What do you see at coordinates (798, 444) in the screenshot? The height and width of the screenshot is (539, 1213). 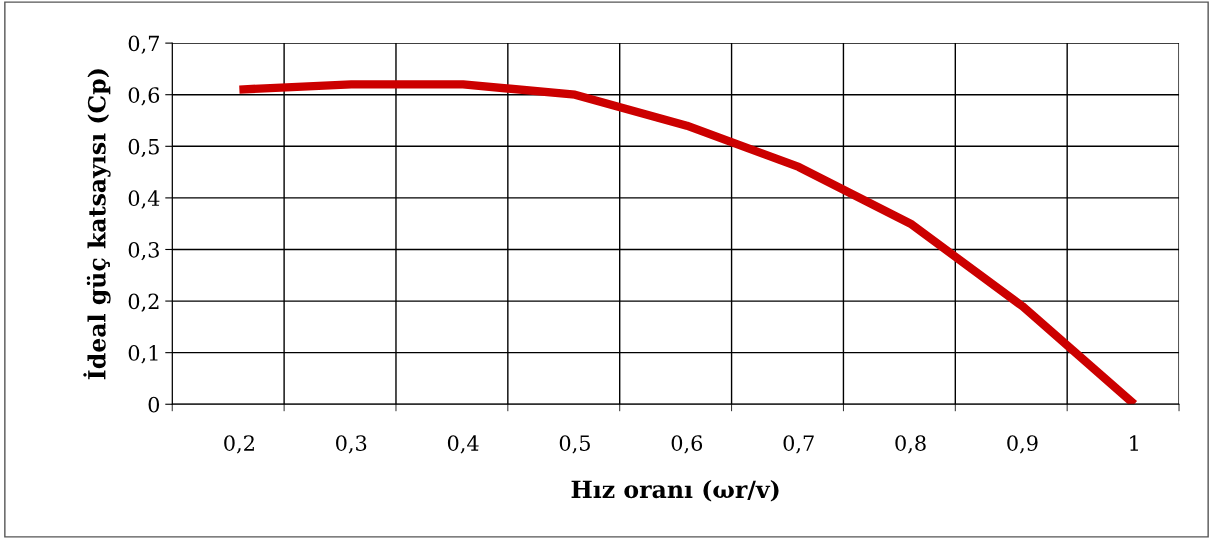 I see `x-tick-label: 0,7` at bounding box center [798, 444].